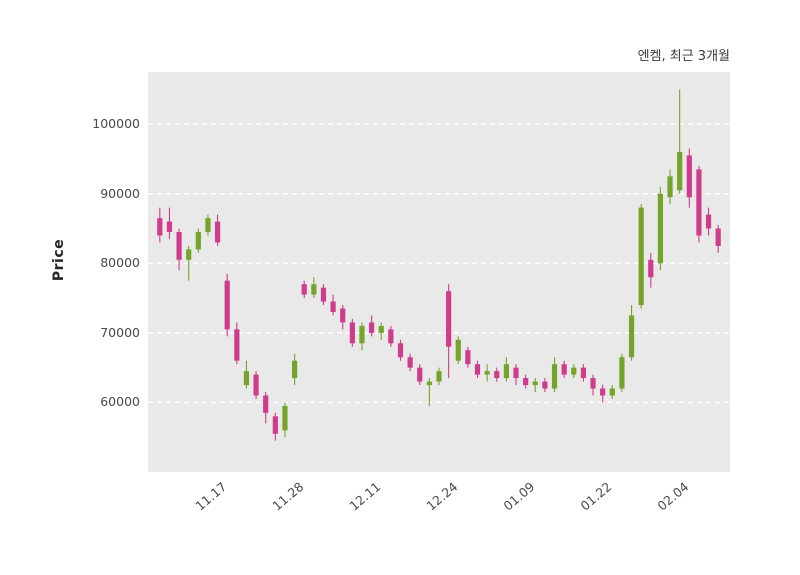 The width and height of the screenshot is (800, 575). I want to click on y-axis-label: Price, so click(59, 260).